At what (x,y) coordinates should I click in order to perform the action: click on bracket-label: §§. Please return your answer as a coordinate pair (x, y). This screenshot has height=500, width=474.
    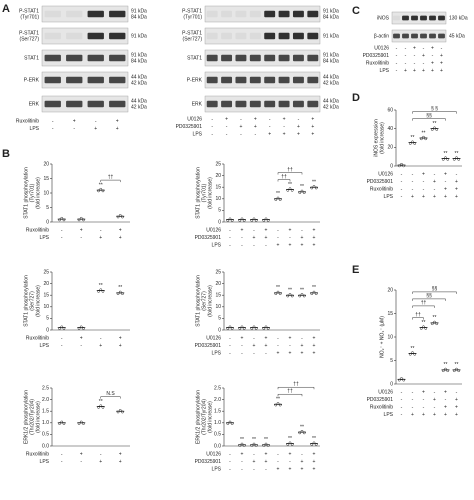
    Looking at the image, I should click on (435, 289).